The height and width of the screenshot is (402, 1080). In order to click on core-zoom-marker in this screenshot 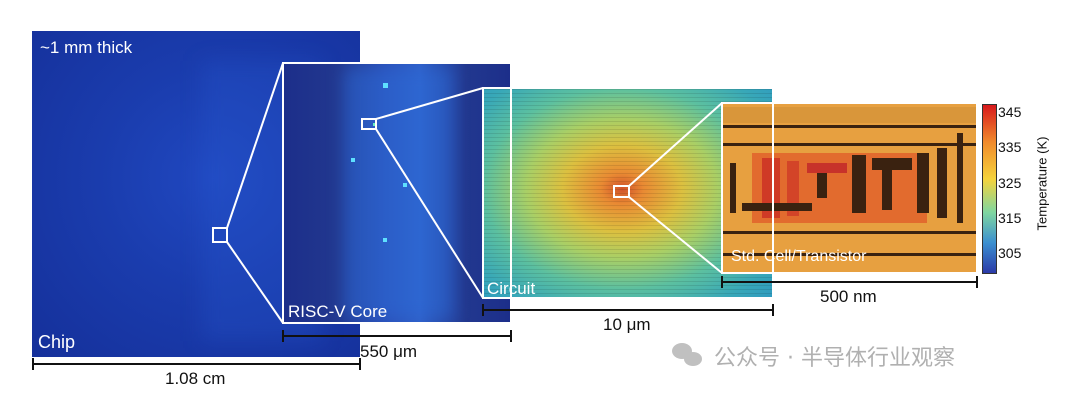, I will do `click(369, 124)`.